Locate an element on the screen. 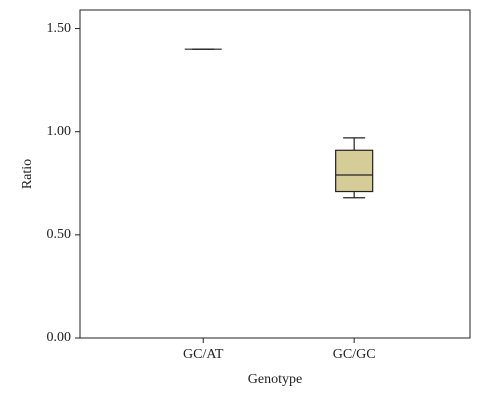 The image size is (500, 412). x-tick-label: GC/AT is located at coordinates (203, 354).